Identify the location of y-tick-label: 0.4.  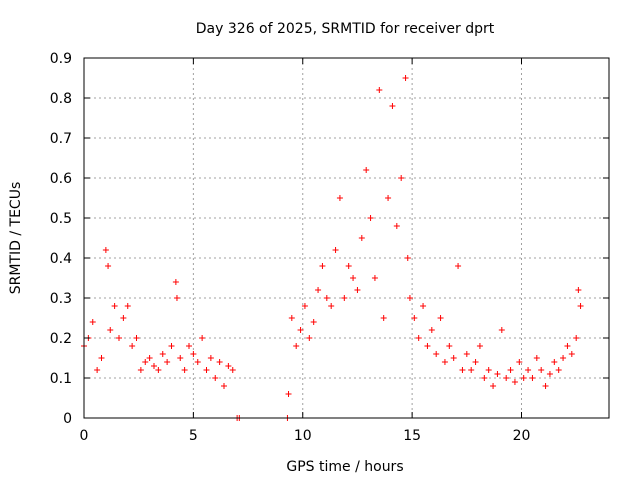
(61, 259).